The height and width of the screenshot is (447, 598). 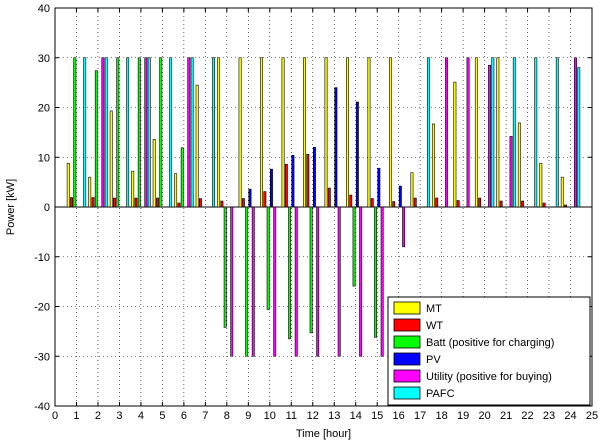 I want to click on legend-label-wt: WT, so click(x=434, y=326).